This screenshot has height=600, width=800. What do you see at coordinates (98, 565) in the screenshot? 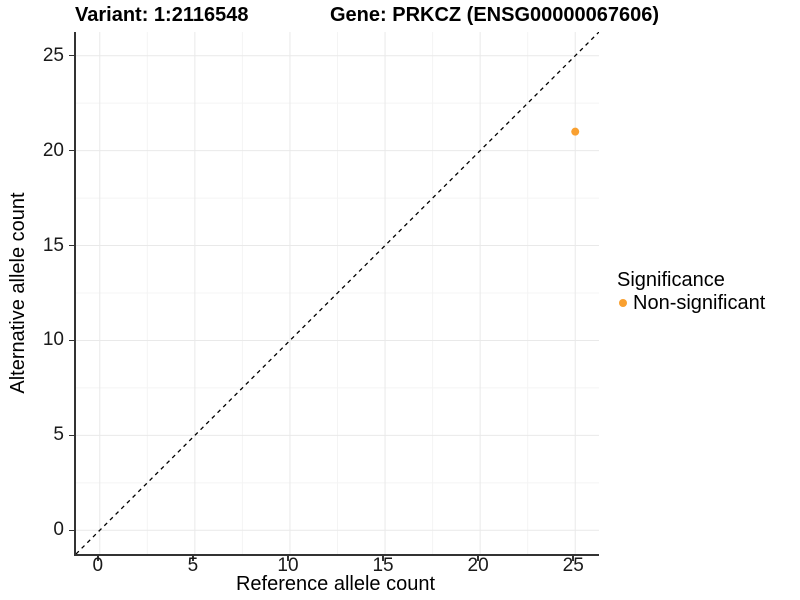
I see `x-tick-label: 0` at bounding box center [98, 565].